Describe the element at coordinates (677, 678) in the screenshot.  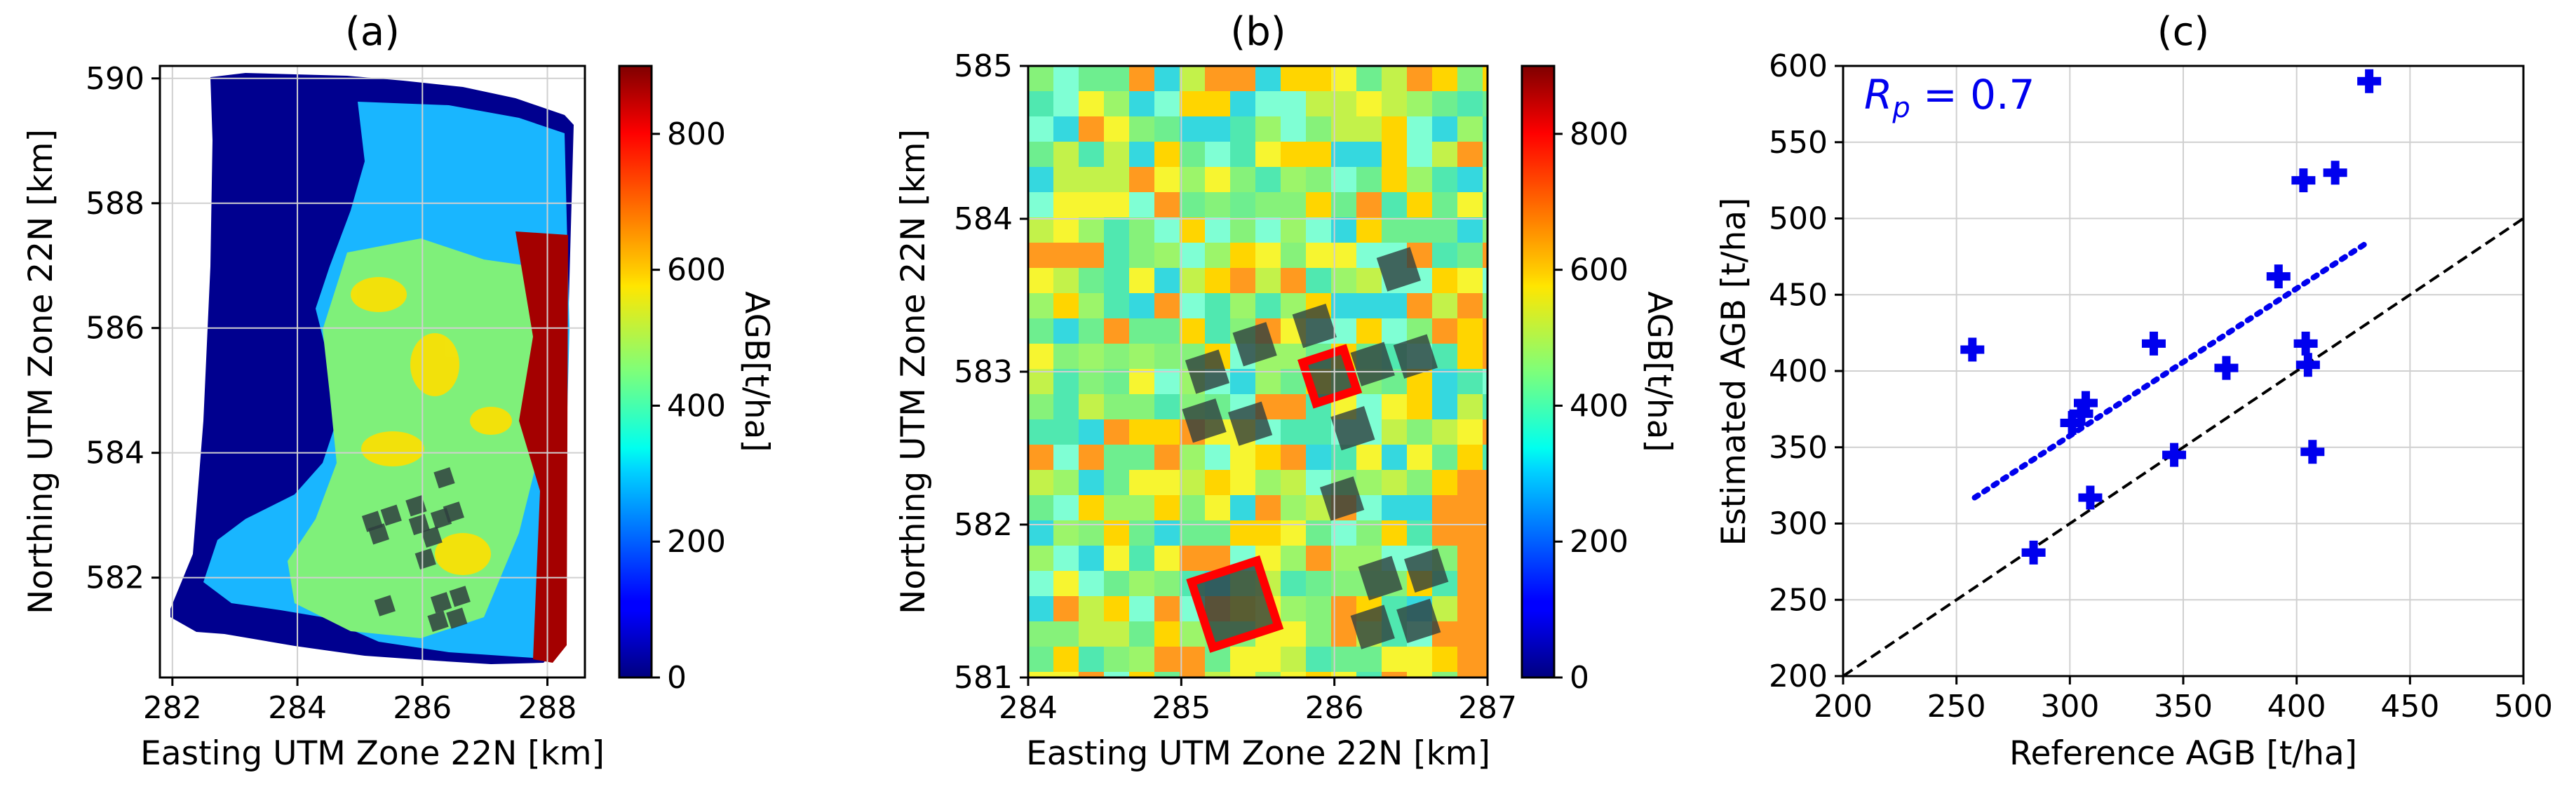
I see `colorbar-tick-label: 0` at that location.